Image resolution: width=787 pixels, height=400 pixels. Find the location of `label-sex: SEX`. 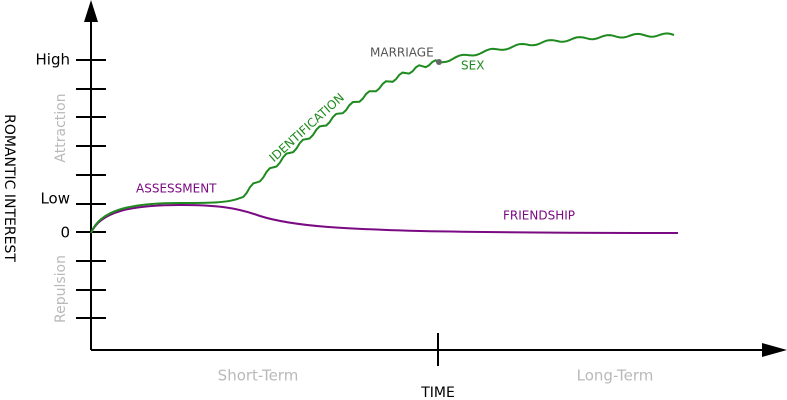

label-sex: SEX is located at coordinates (472, 66).